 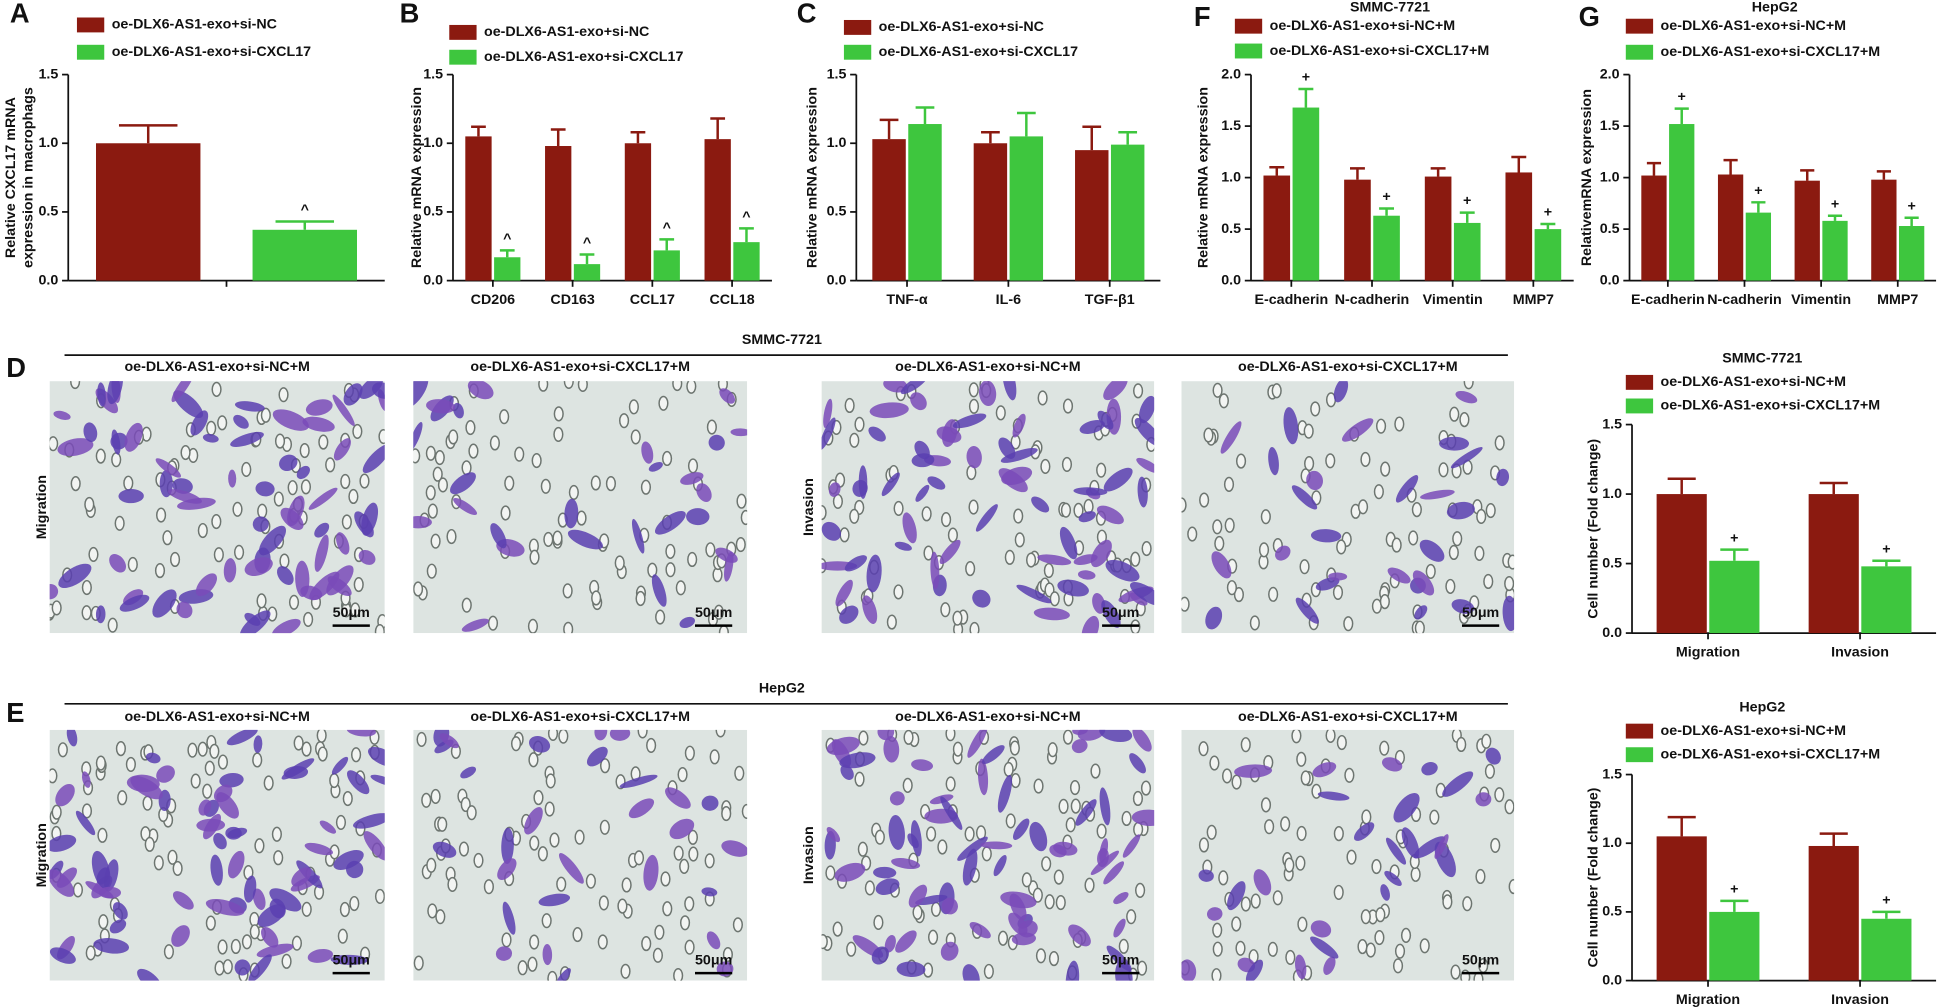 What do you see at coordinates (988, 507) in the screenshot?
I see `micrograph-content` at bounding box center [988, 507].